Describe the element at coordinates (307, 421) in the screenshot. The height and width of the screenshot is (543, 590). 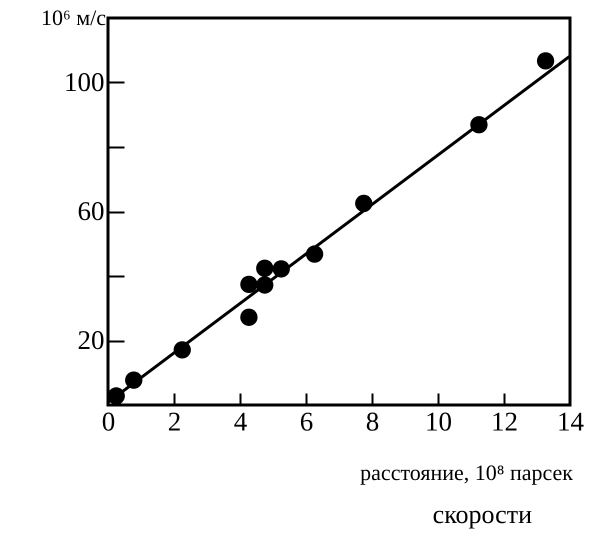
I see `x-tick-label: 6` at that location.